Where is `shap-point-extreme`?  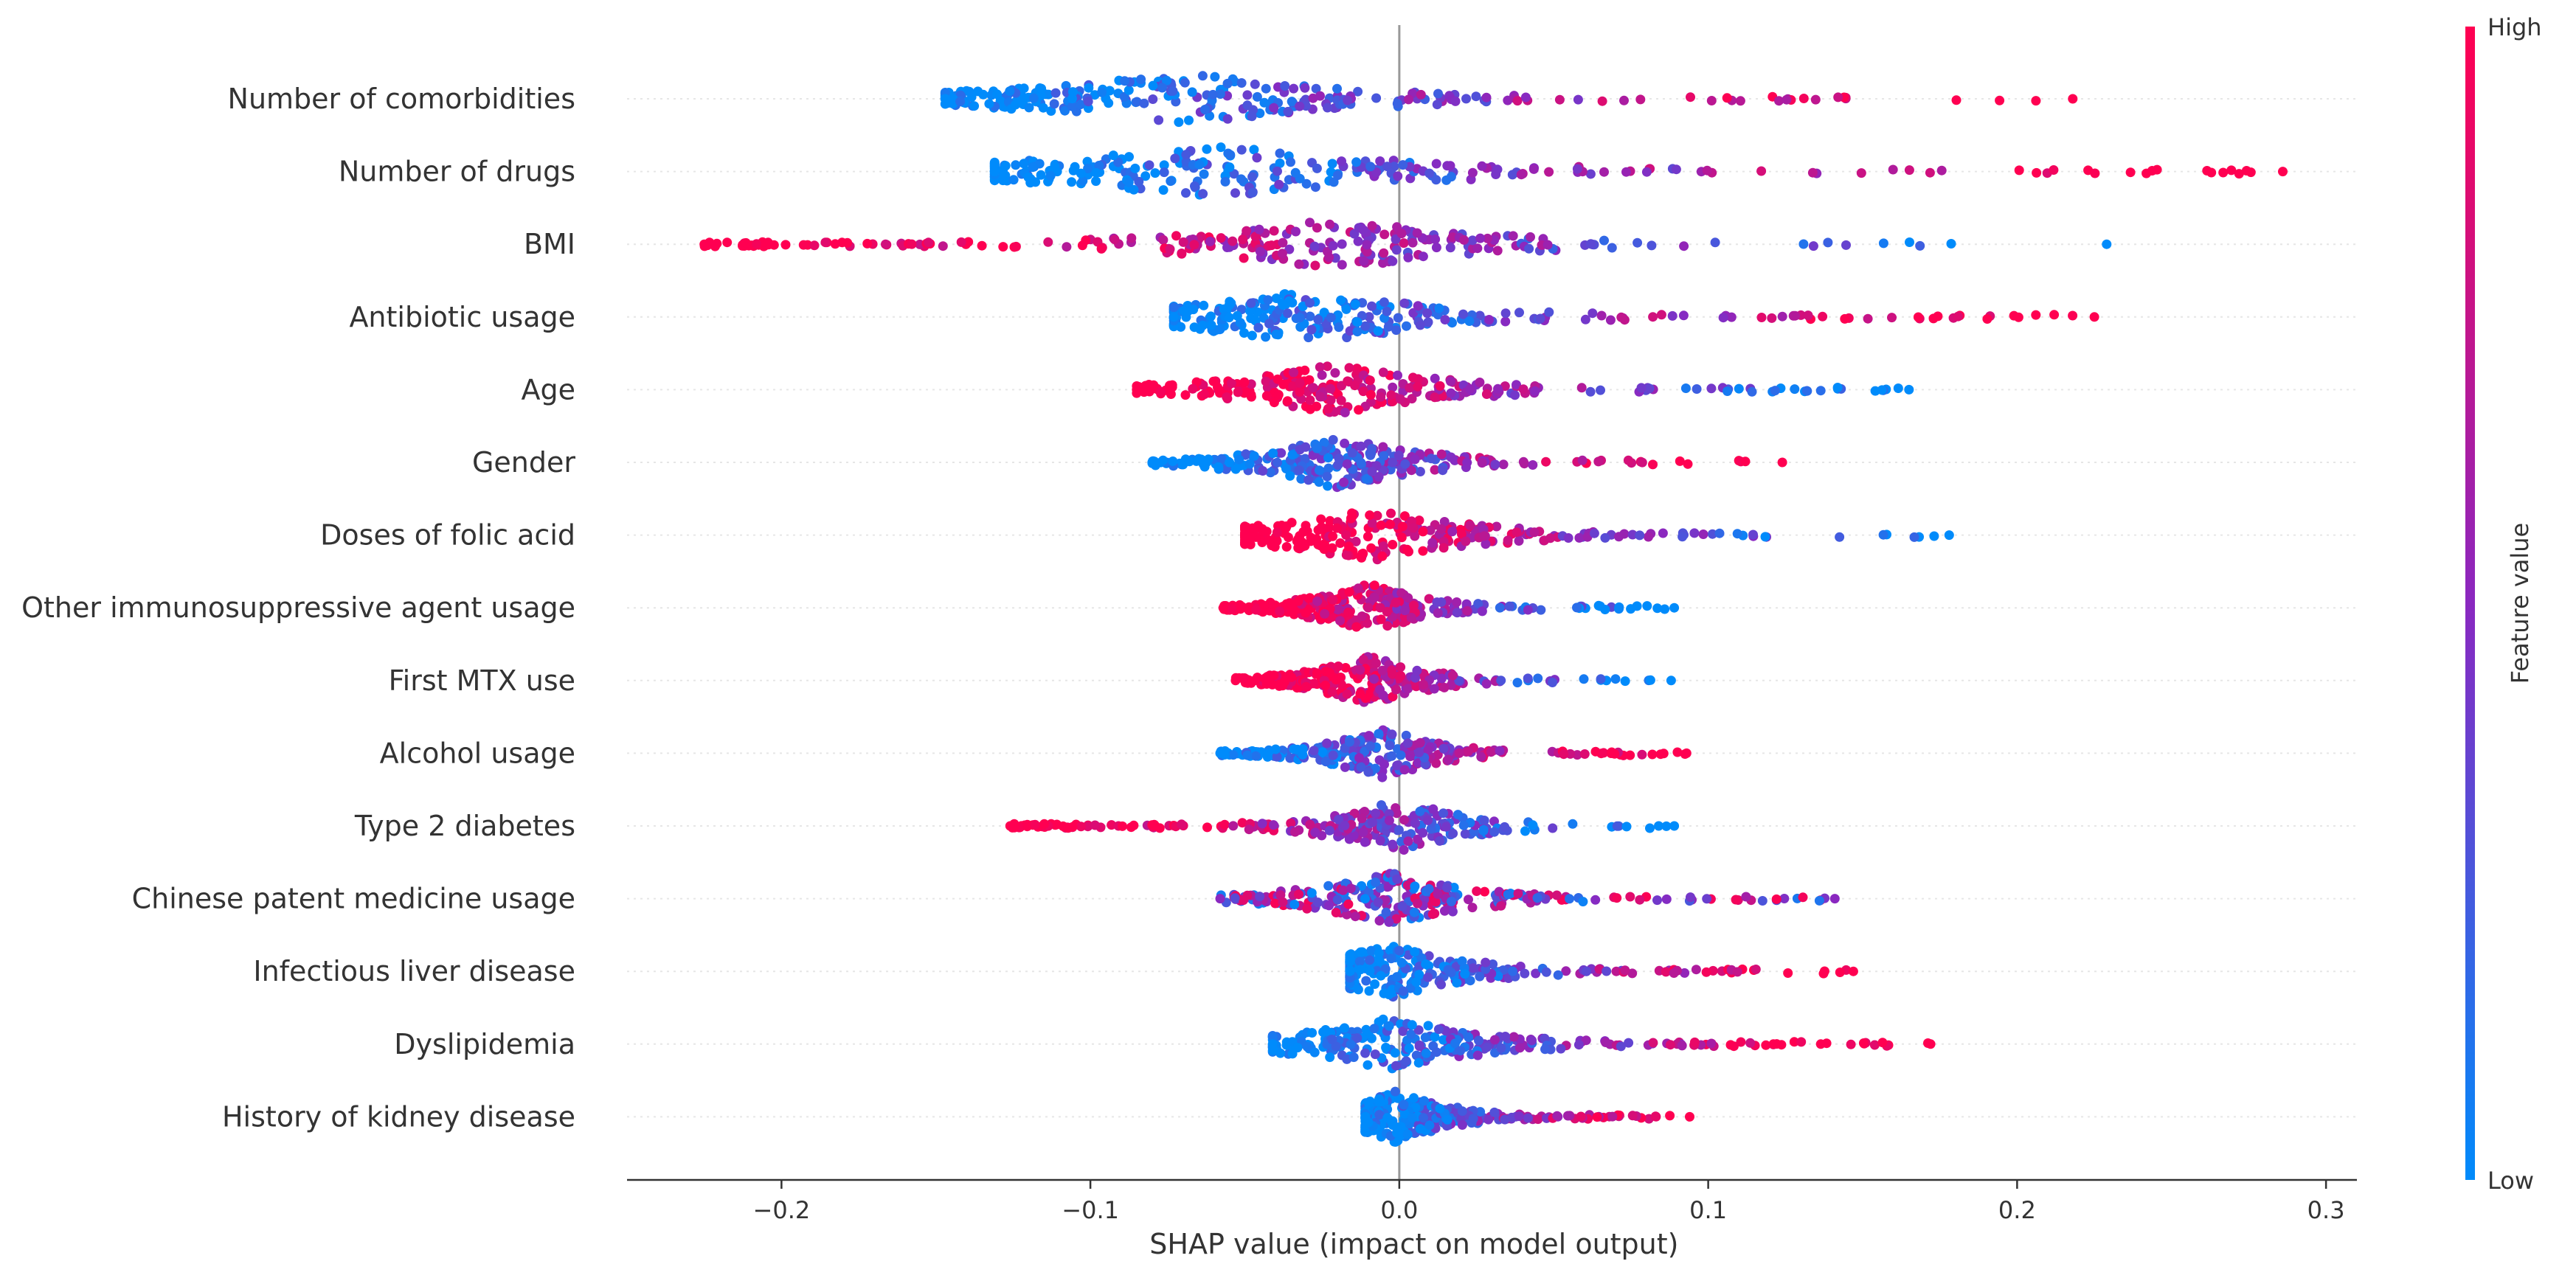 shap-point-extreme is located at coordinates (1687, 753).